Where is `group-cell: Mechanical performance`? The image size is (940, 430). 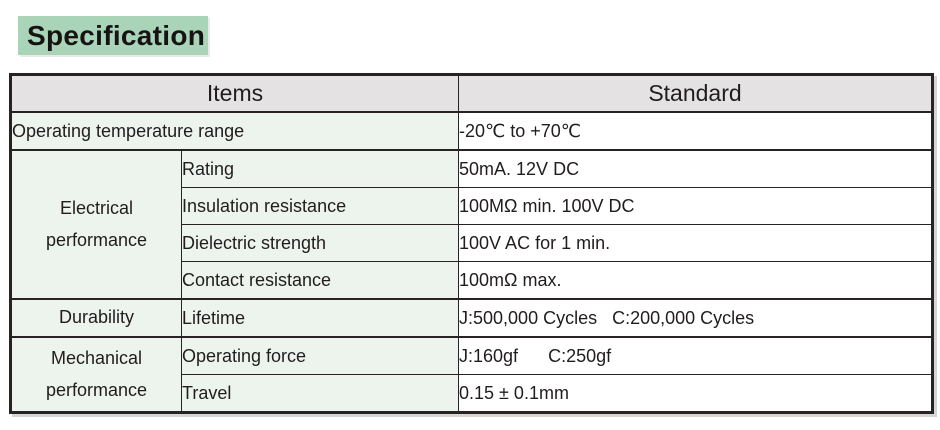 group-cell: Mechanical performance is located at coordinates (96, 374).